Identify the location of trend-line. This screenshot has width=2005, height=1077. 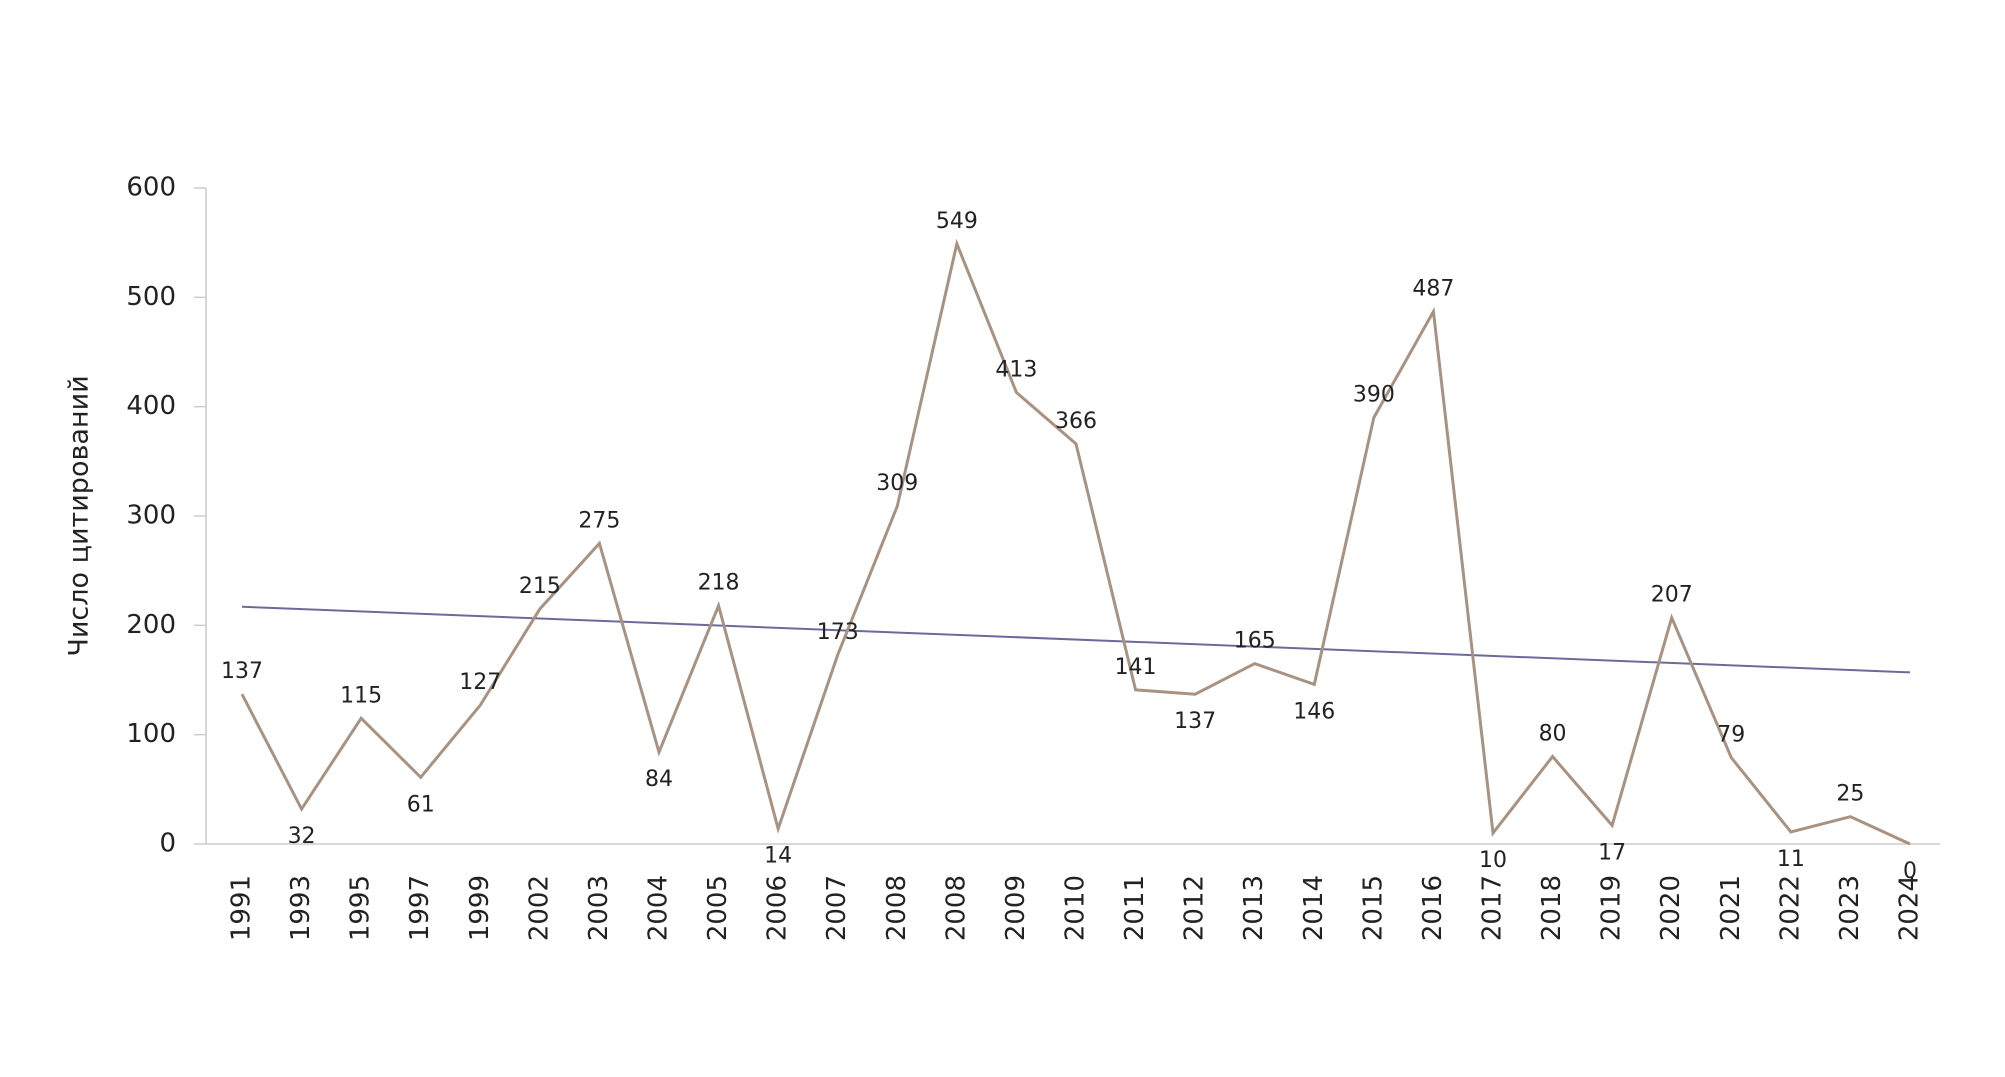
(1076, 639).